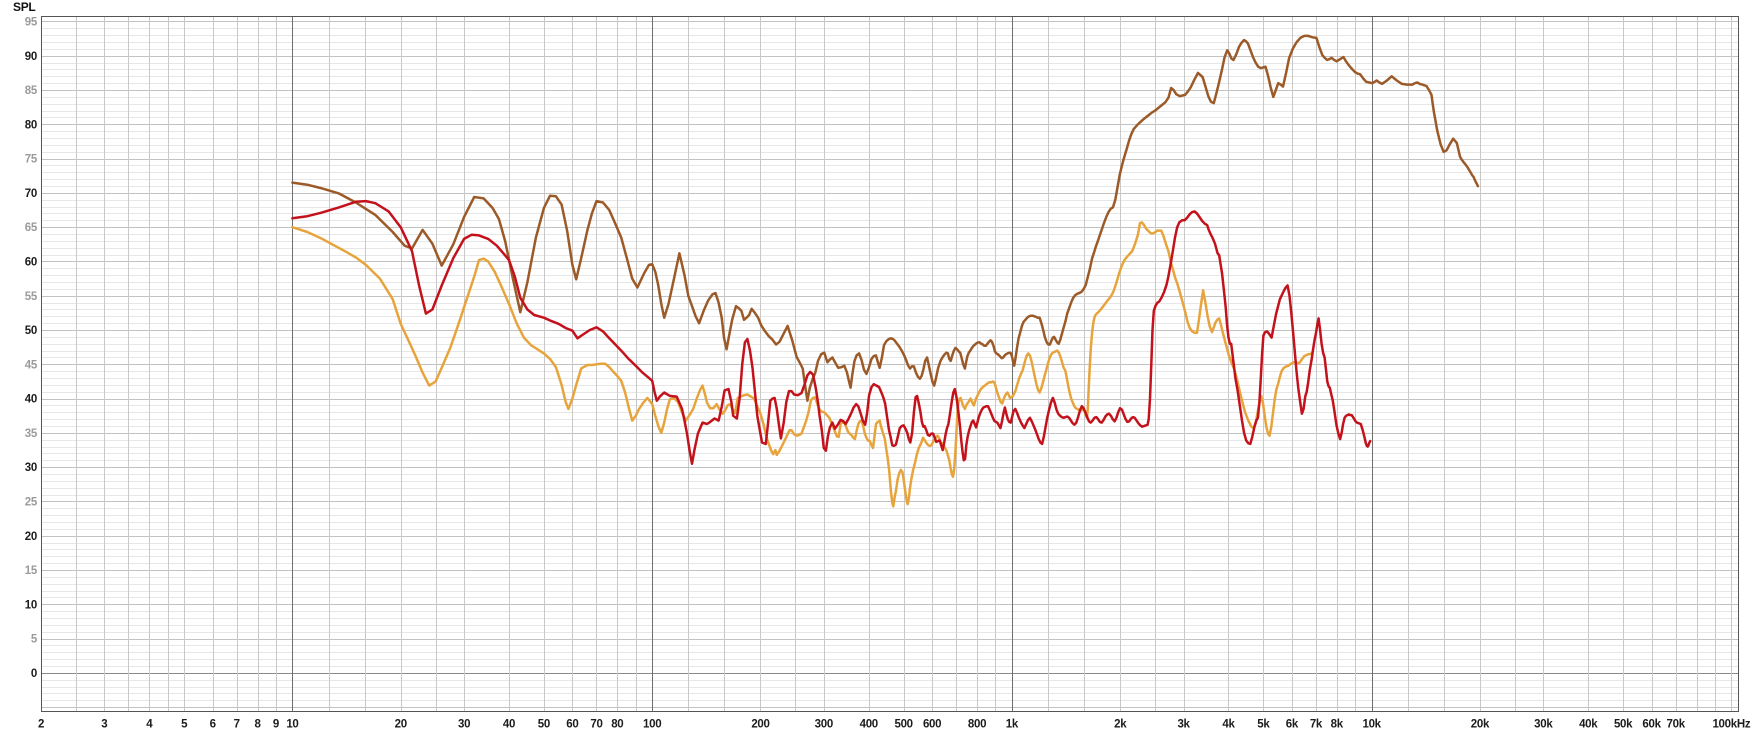 Image resolution: width=1751 pixels, height=742 pixels. What do you see at coordinates (31, 605) in the screenshot?
I see `y-tick-label: 10` at bounding box center [31, 605].